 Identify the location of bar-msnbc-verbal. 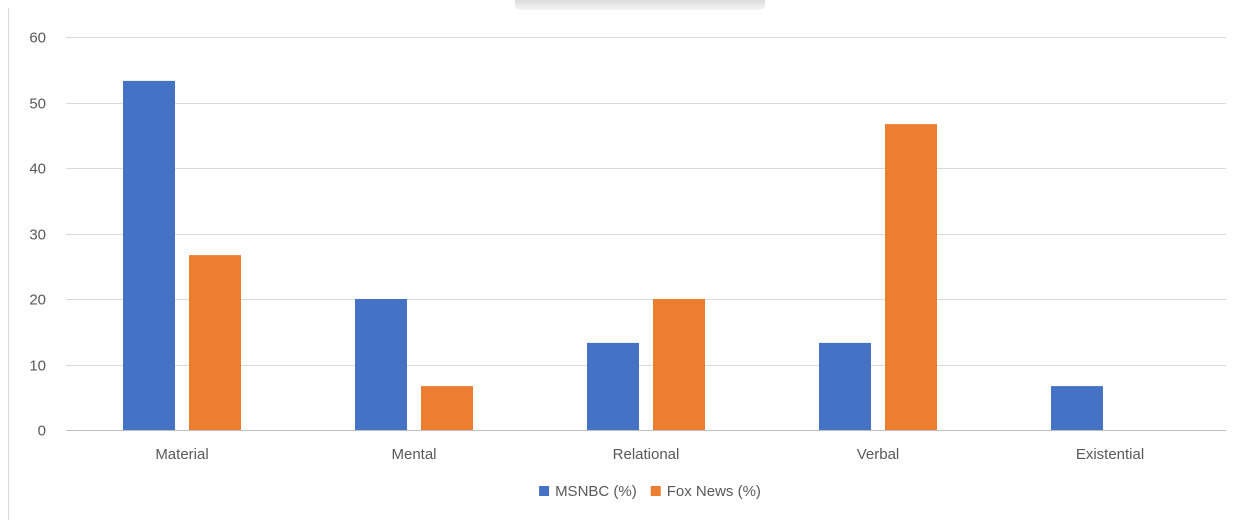
(845, 386).